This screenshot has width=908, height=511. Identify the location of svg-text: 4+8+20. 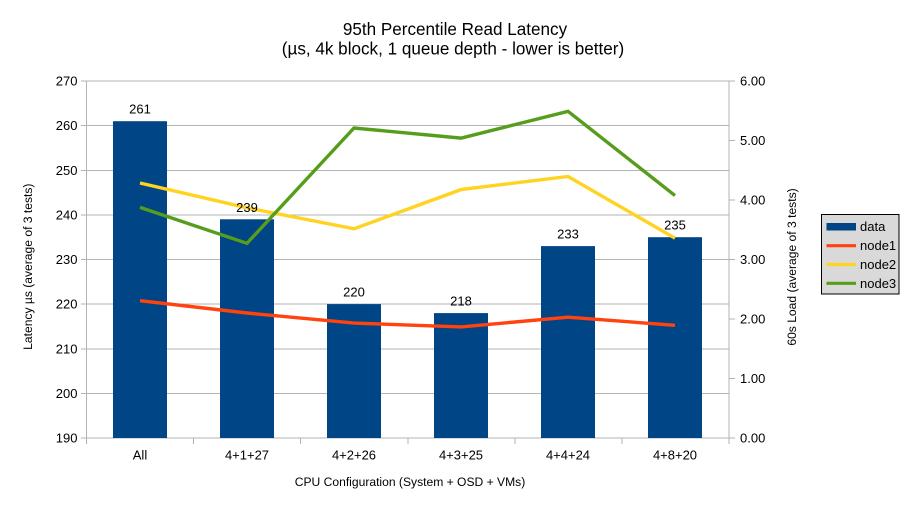
(675, 455).